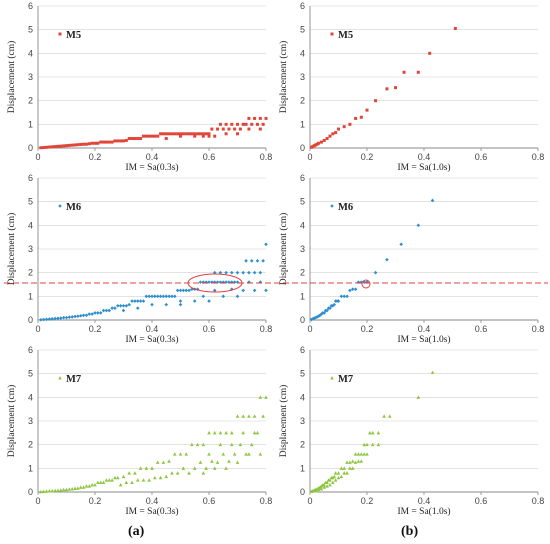 This screenshot has height=544, width=550. I want to click on x-tick-label: 0.2, so click(367, 501).